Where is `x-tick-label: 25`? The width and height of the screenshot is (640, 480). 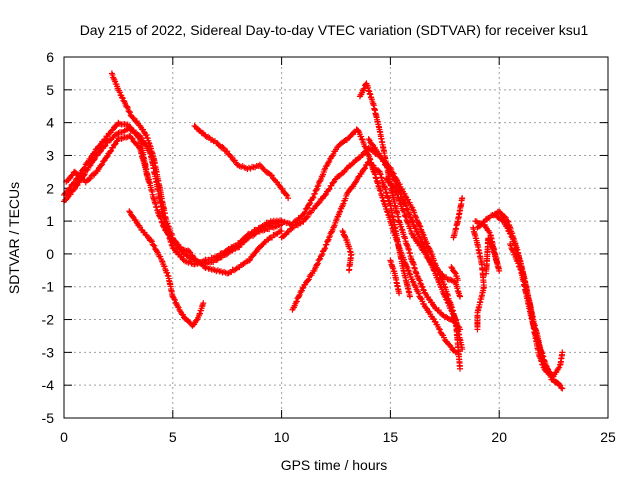 x-tick-label: 25 is located at coordinates (608, 437).